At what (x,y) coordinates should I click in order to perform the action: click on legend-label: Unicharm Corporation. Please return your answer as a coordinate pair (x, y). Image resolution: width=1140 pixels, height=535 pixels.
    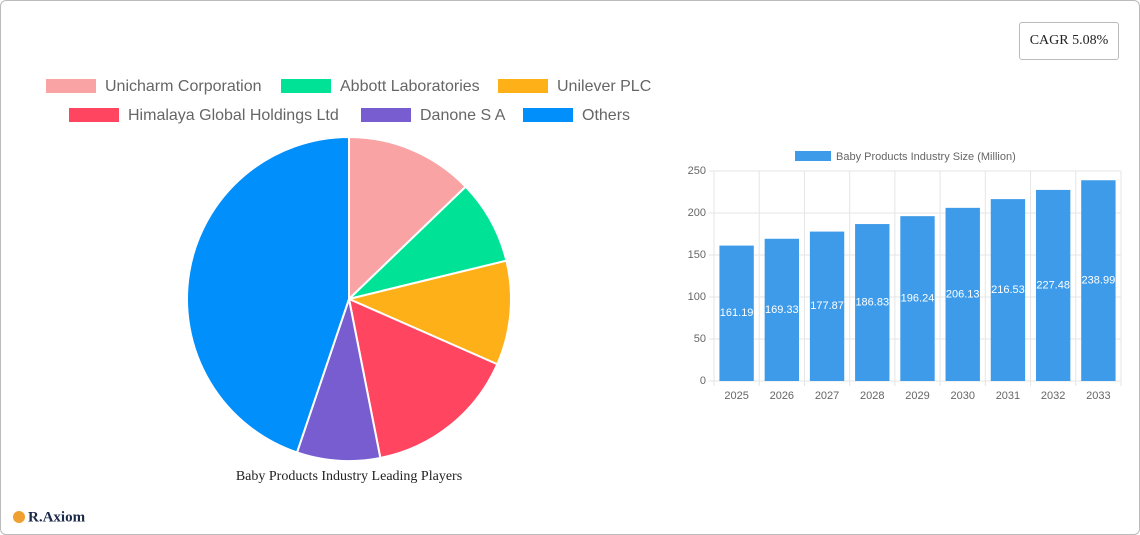
    Looking at the image, I should click on (183, 86).